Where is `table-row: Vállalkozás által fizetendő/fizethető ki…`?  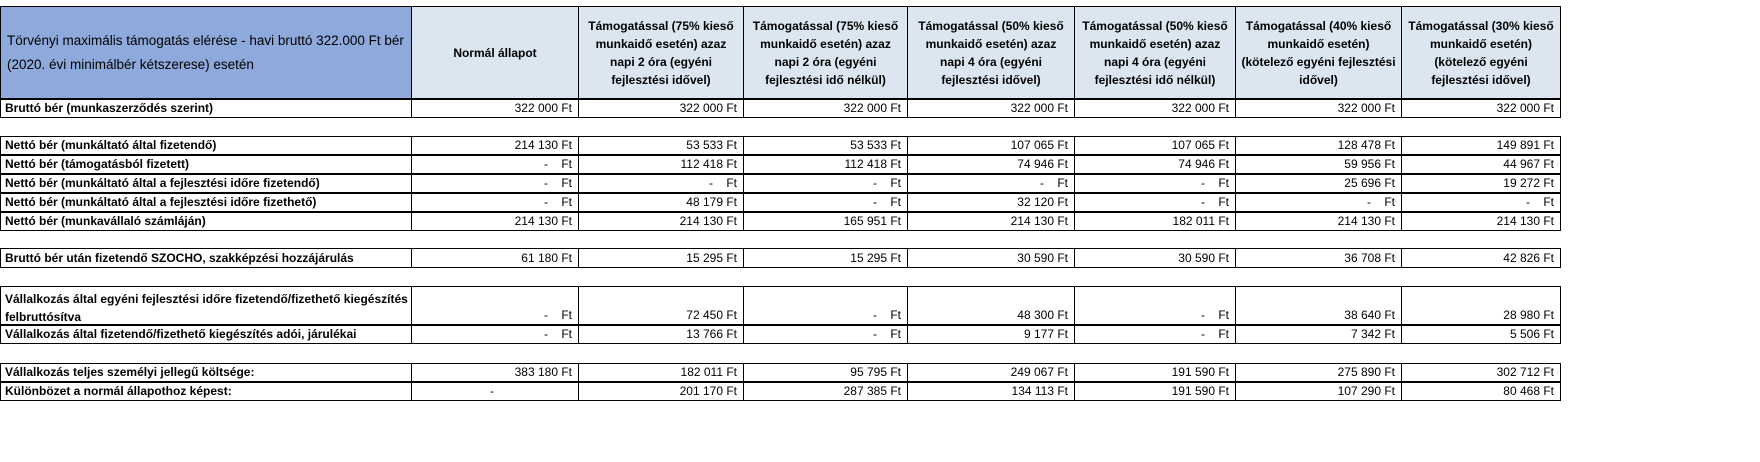 table-row: Vállalkozás által fizetendő/fizethető ki… is located at coordinates (880, 334).